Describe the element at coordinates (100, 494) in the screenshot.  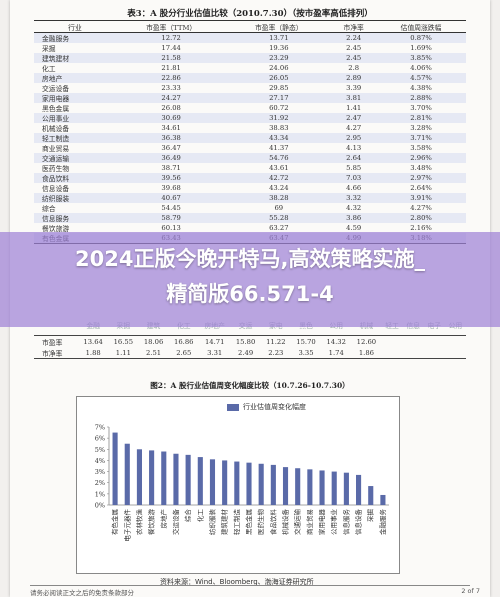
I see `y-tick-label: 1%` at that location.